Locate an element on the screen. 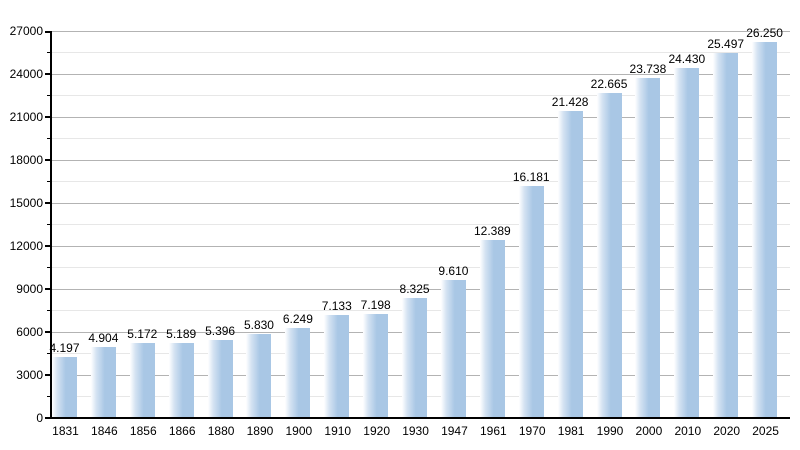 Image resolution: width=800 pixels, height=450 pixels. y-tick-label: 15000 is located at coordinates (26, 202).